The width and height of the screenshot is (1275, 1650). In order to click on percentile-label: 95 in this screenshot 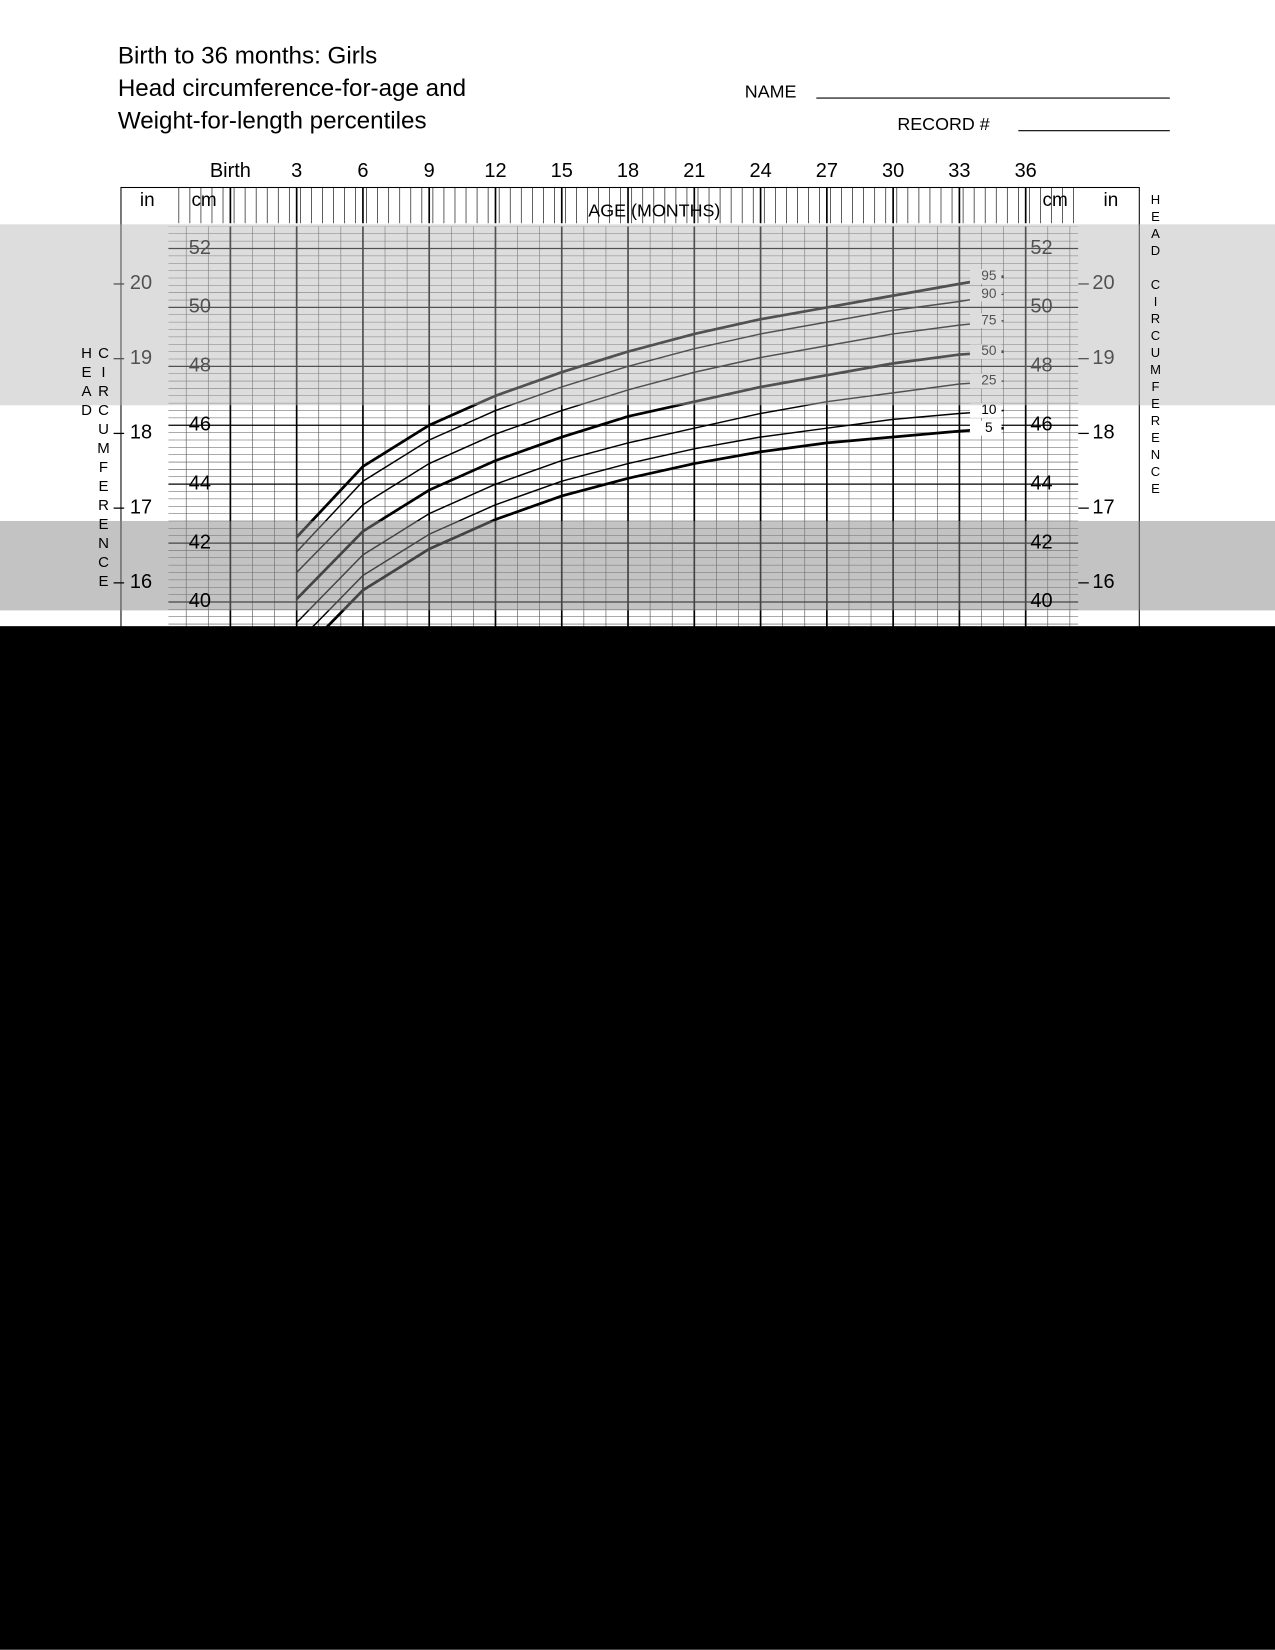, I will do `click(989, 275)`.